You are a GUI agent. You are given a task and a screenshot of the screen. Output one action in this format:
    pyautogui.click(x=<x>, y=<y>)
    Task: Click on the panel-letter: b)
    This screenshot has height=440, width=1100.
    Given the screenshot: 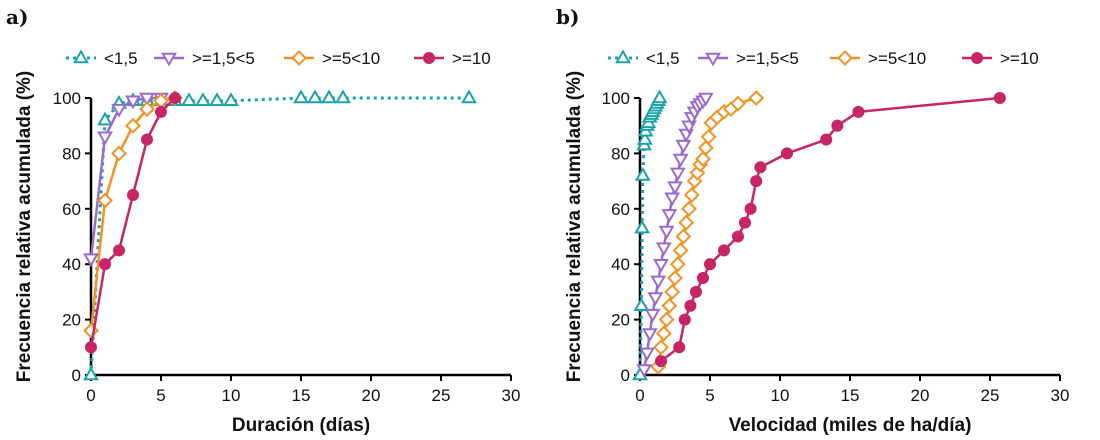 What is the action you would take?
    pyautogui.click(x=567, y=17)
    